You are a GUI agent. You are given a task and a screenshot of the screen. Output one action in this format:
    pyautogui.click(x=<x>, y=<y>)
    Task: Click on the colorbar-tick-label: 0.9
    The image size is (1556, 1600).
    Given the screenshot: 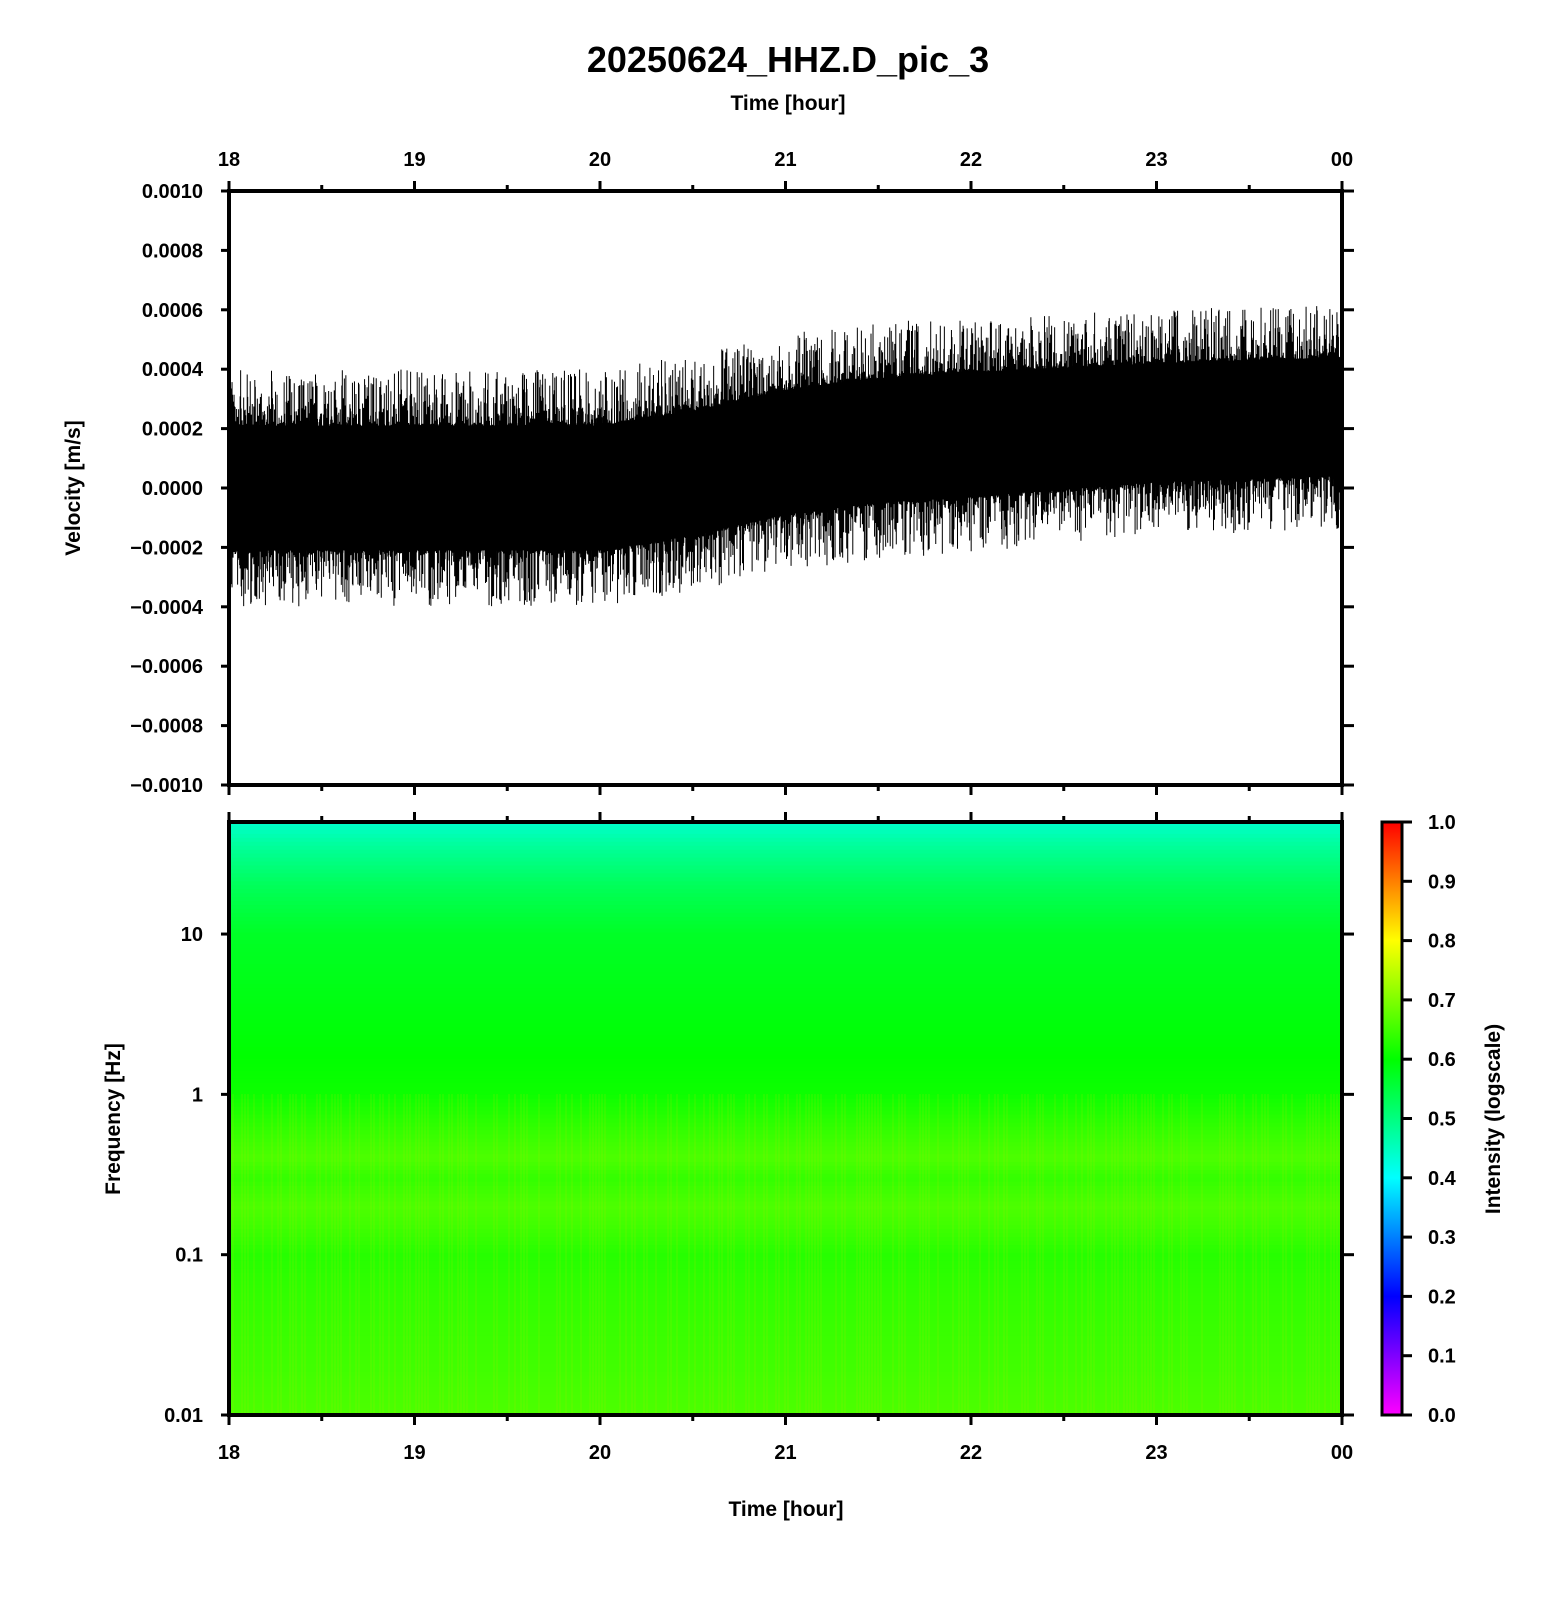 What is the action you would take?
    pyautogui.click(x=1442, y=882)
    